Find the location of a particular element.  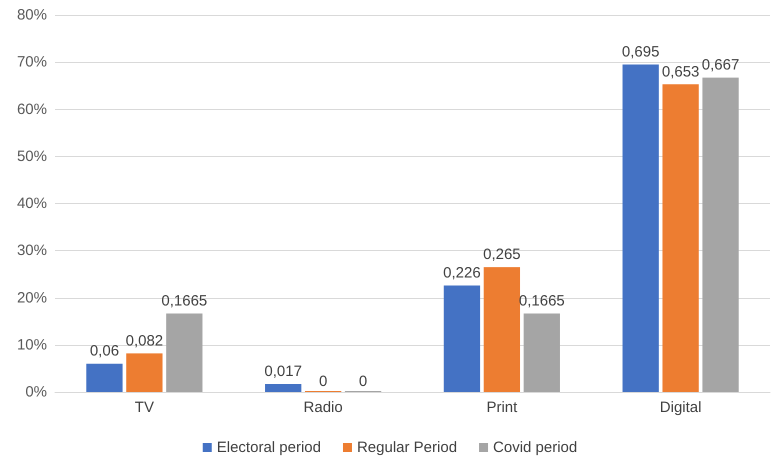

x-tick-label: TV is located at coordinates (144, 407).